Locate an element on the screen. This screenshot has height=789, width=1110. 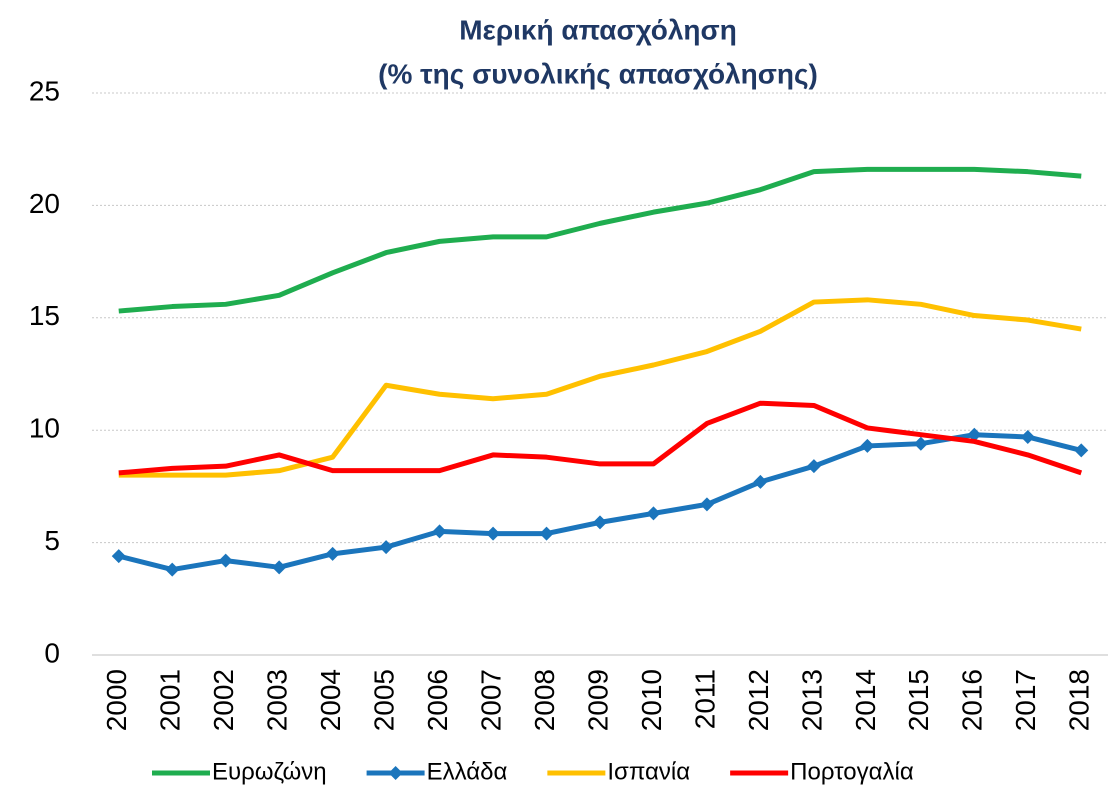
x-tick-label: 2012 is located at coordinates (758, 700).